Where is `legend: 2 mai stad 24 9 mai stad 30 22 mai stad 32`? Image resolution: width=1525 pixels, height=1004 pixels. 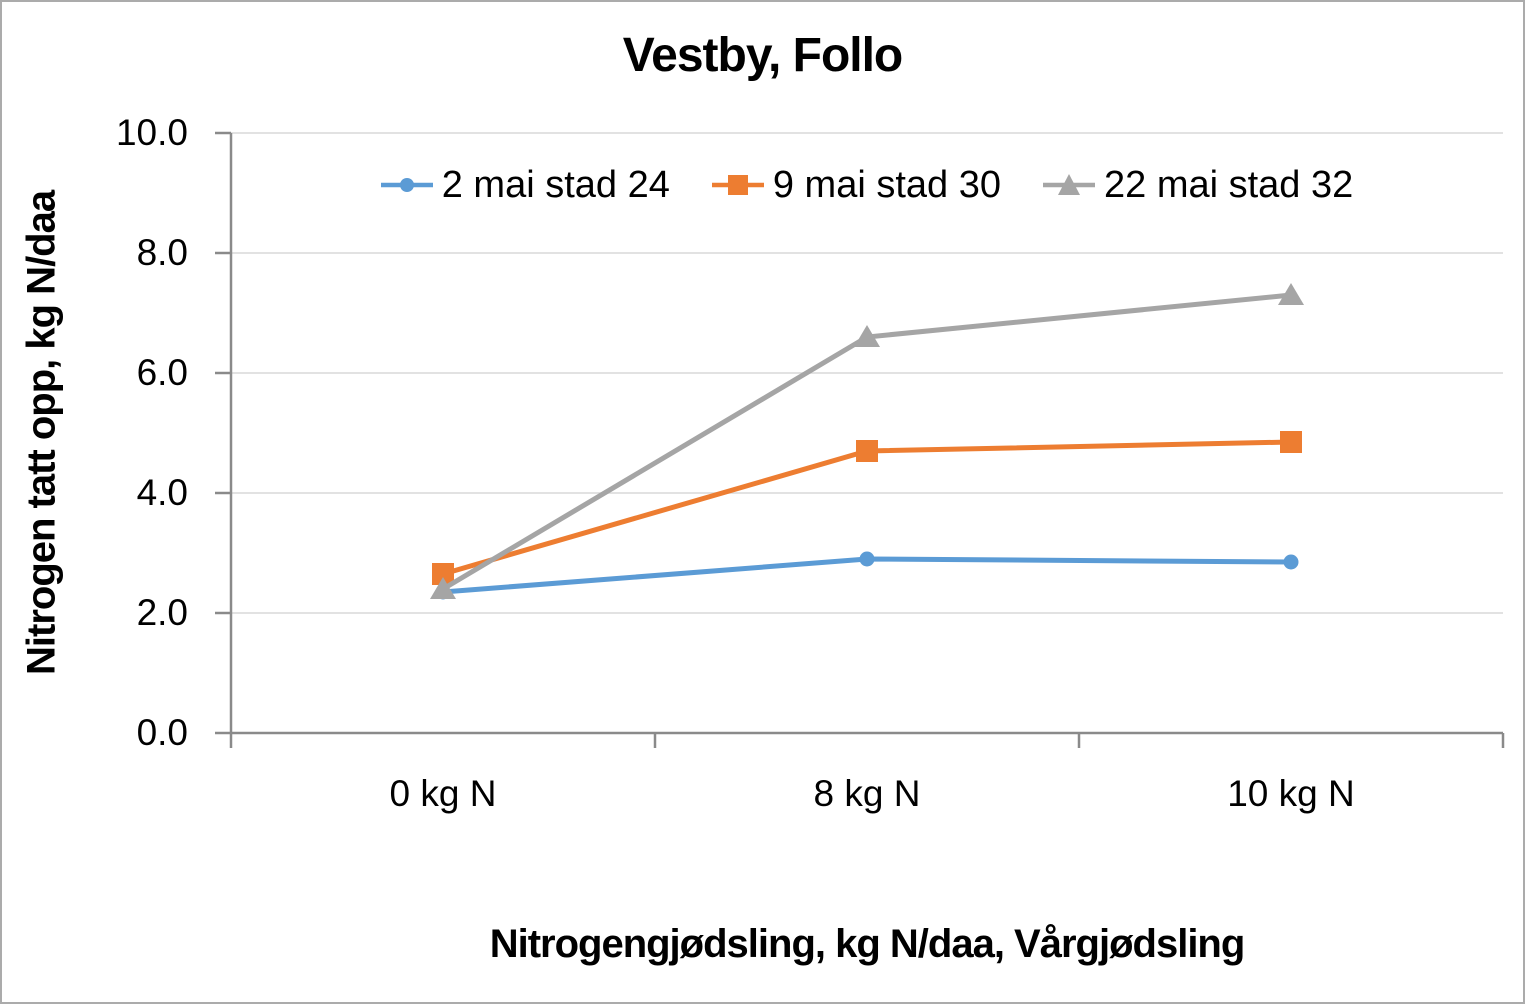
legend: 2 mai stad 24 9 mai stad 30 22 mai stad 32 is located at coordinates (867, 185).